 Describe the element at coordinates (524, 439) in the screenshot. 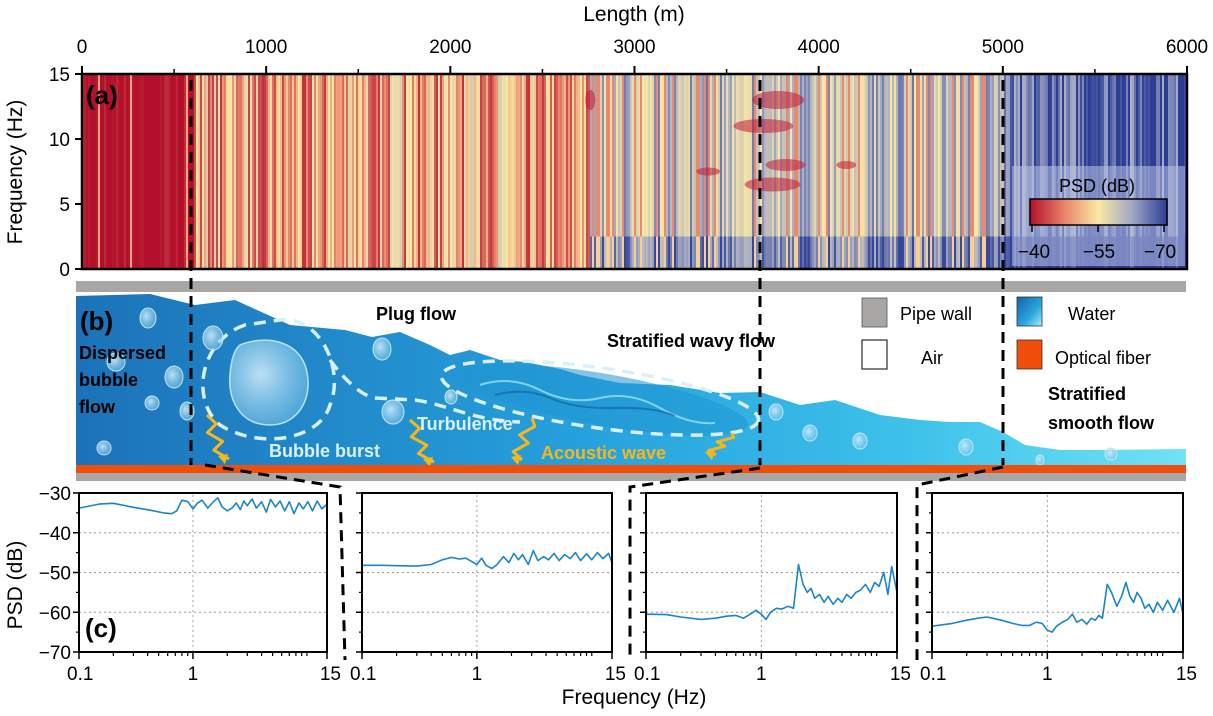

I see `acoustic-wave-arrow` at that location.